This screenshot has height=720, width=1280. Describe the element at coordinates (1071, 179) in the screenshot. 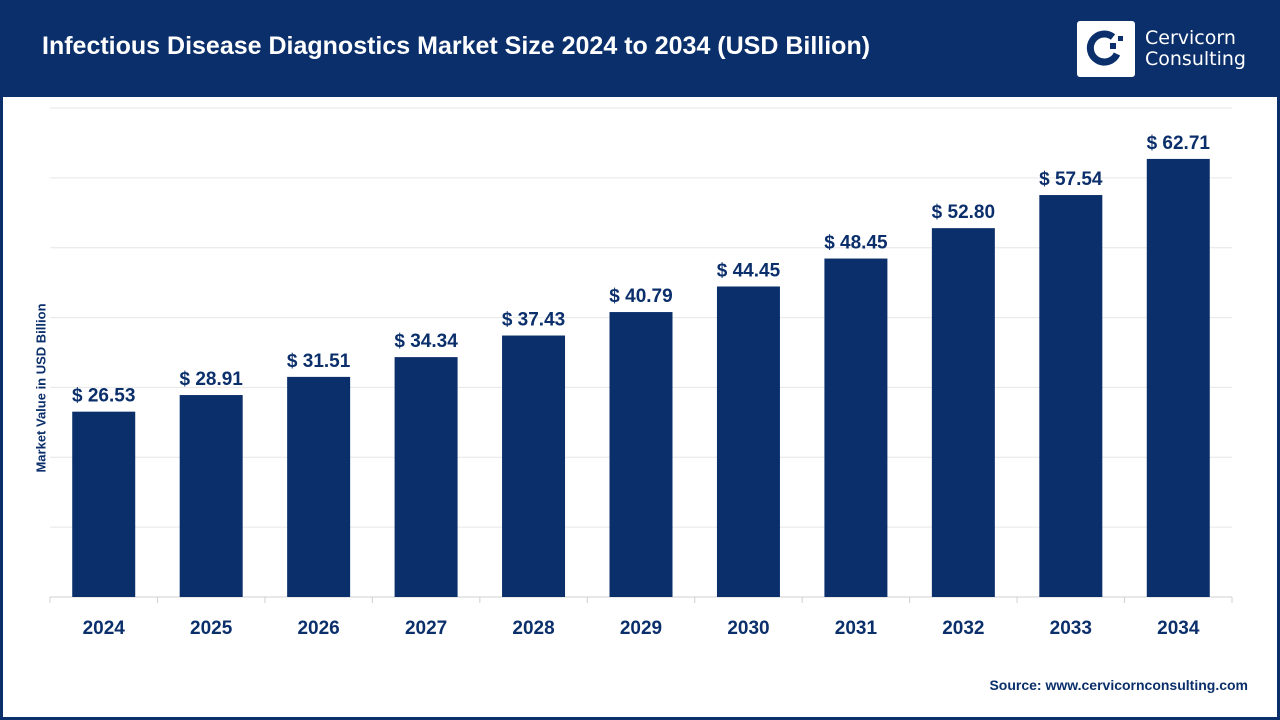

I see `data-label: $ 57.54` at that location.